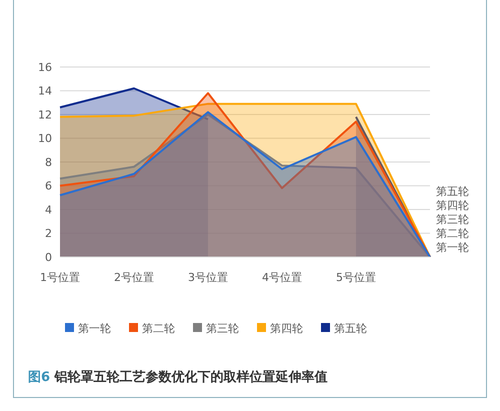 This screenshot has height=411, width=500. Describe the element at coordinates (178, 377) in the screenshot. I see `text: 图6 铝轮罩五轮工艺参数优化下的取样位置延伸率值` at that location.